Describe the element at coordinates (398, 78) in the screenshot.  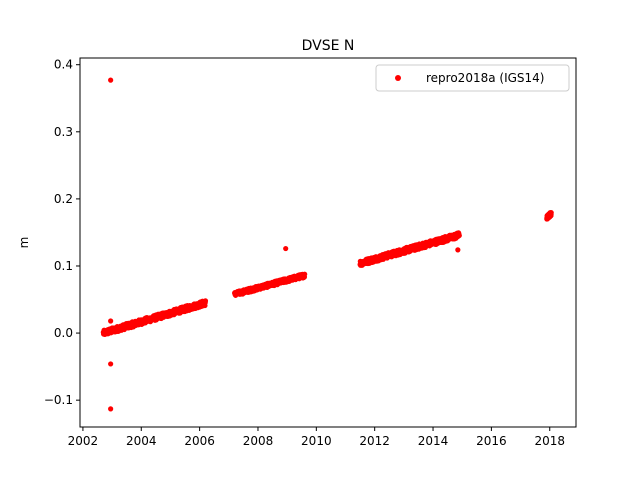
I see `legend-marker` at that location.